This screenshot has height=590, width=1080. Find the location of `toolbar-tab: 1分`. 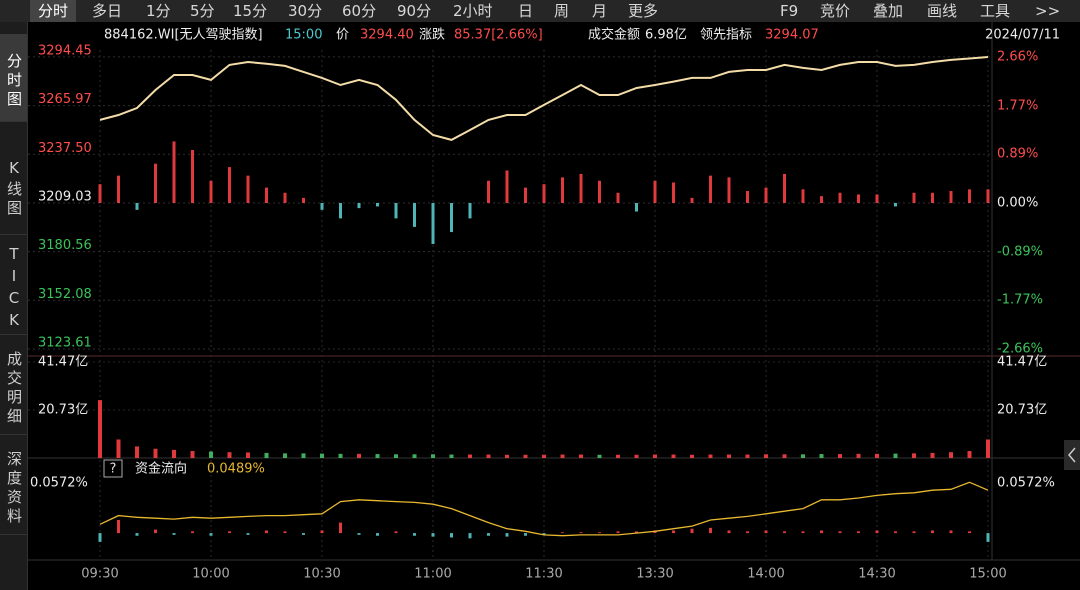

toolbar-tab: 1分 is located at coordinates (158, 11).